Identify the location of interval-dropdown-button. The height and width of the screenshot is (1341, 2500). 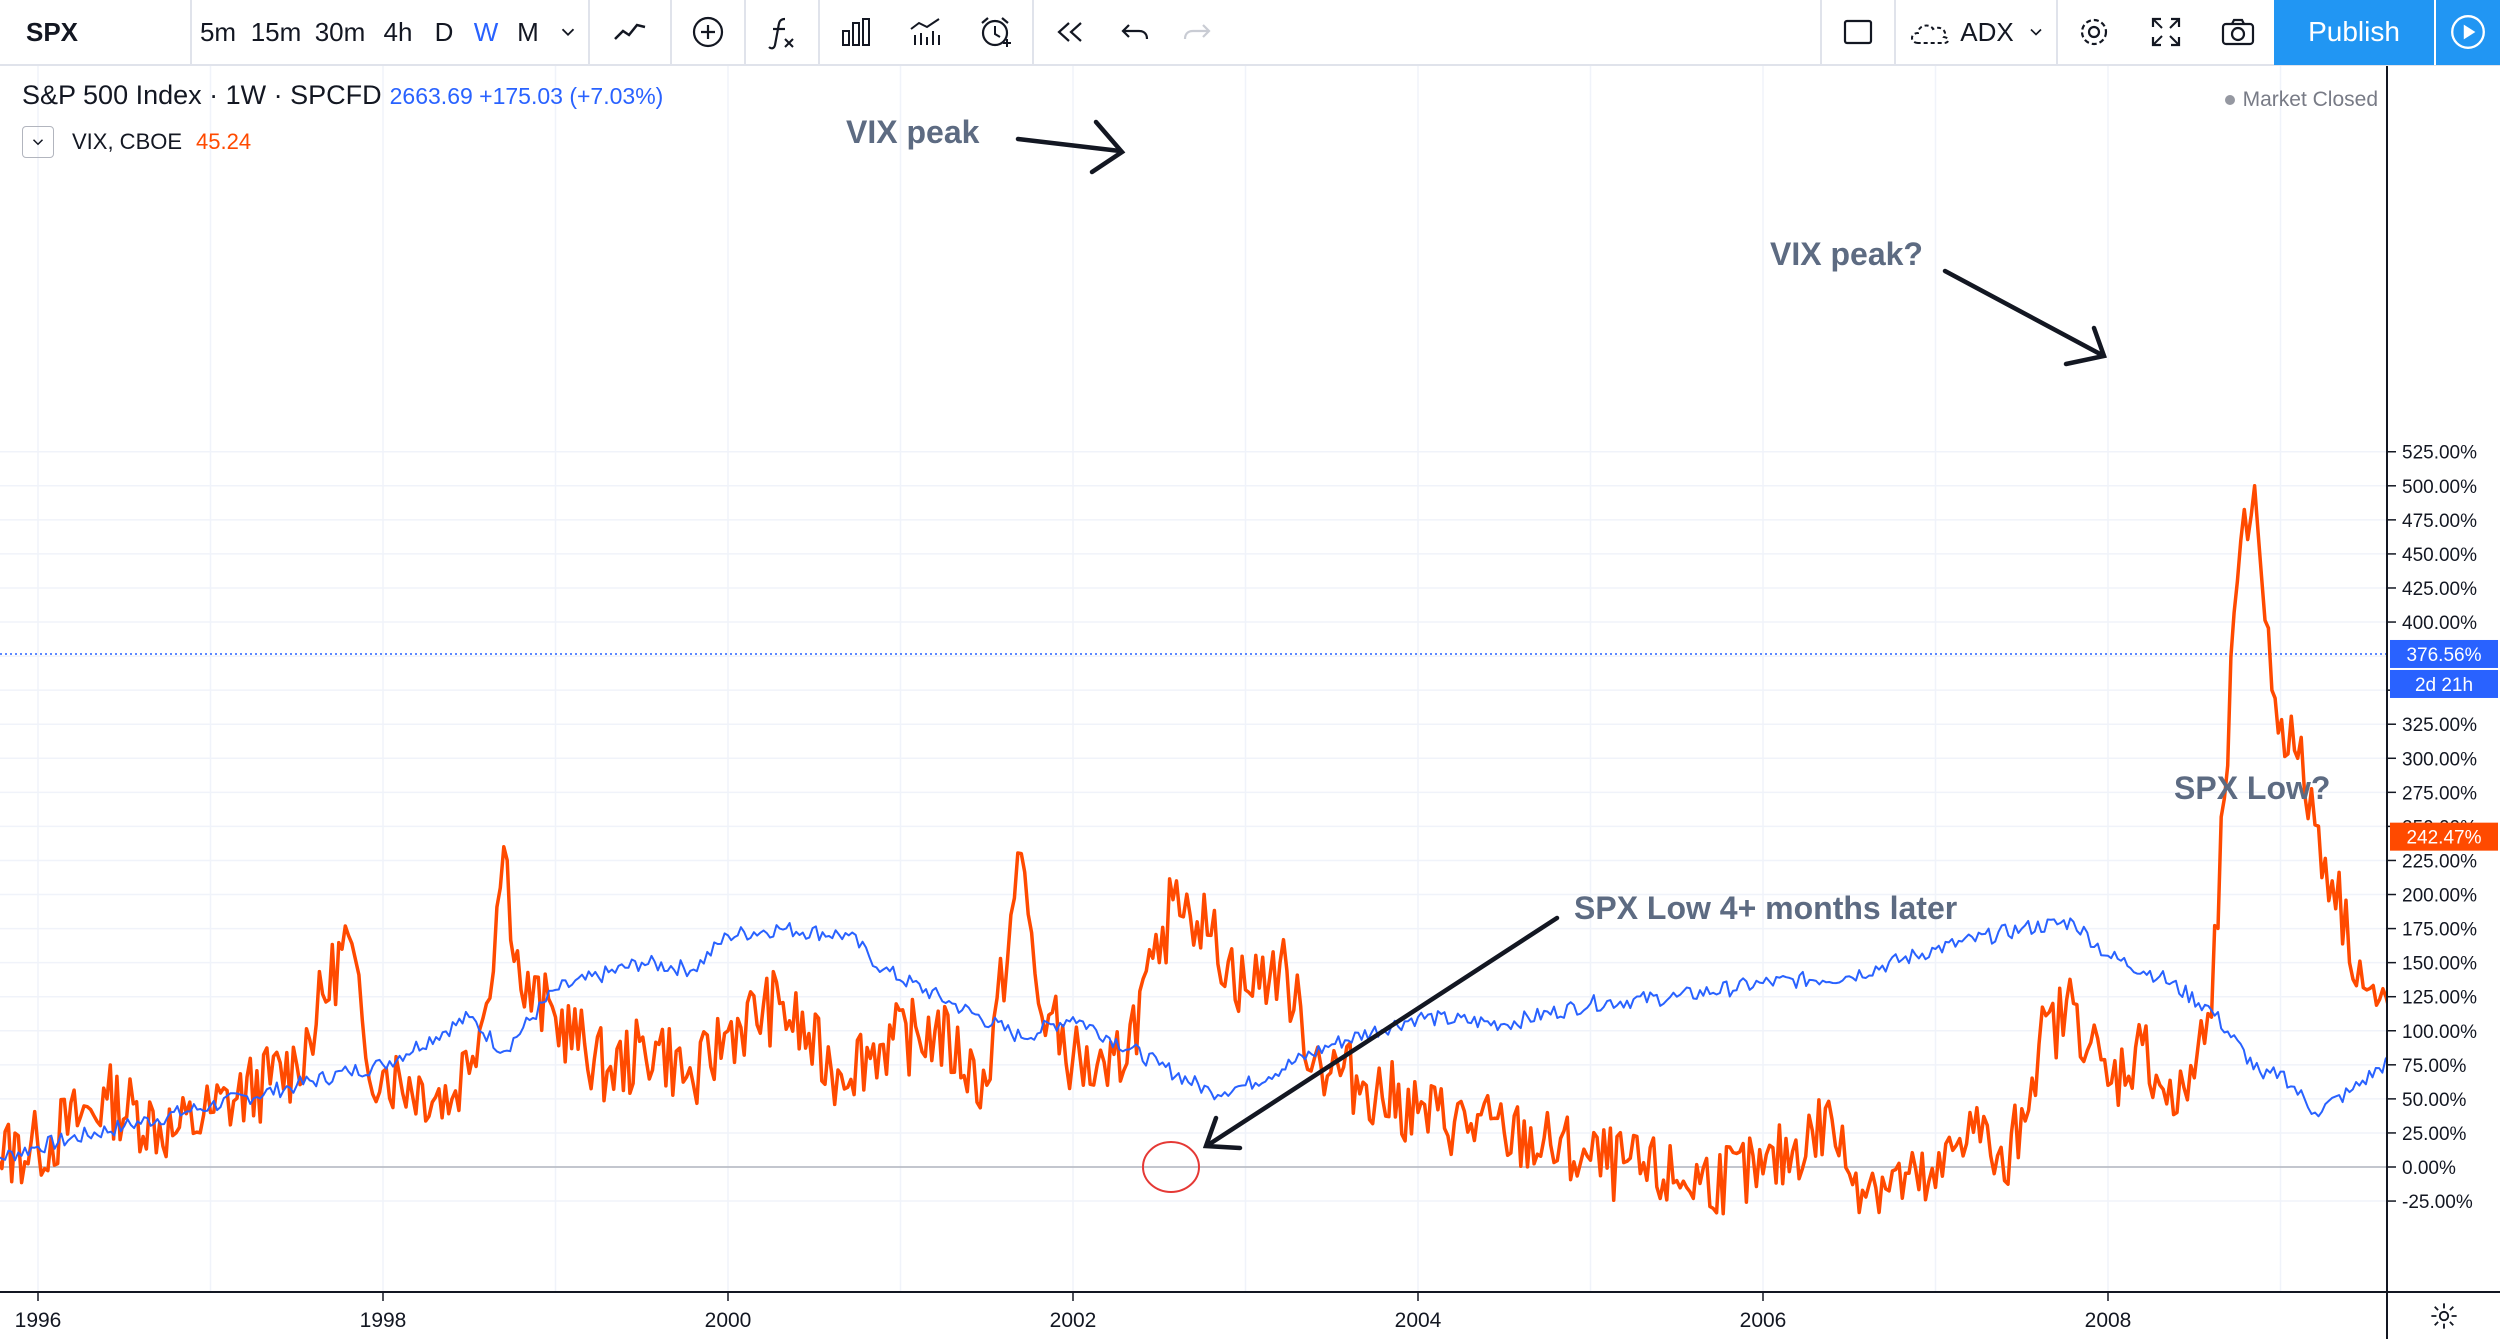
(568, 32).